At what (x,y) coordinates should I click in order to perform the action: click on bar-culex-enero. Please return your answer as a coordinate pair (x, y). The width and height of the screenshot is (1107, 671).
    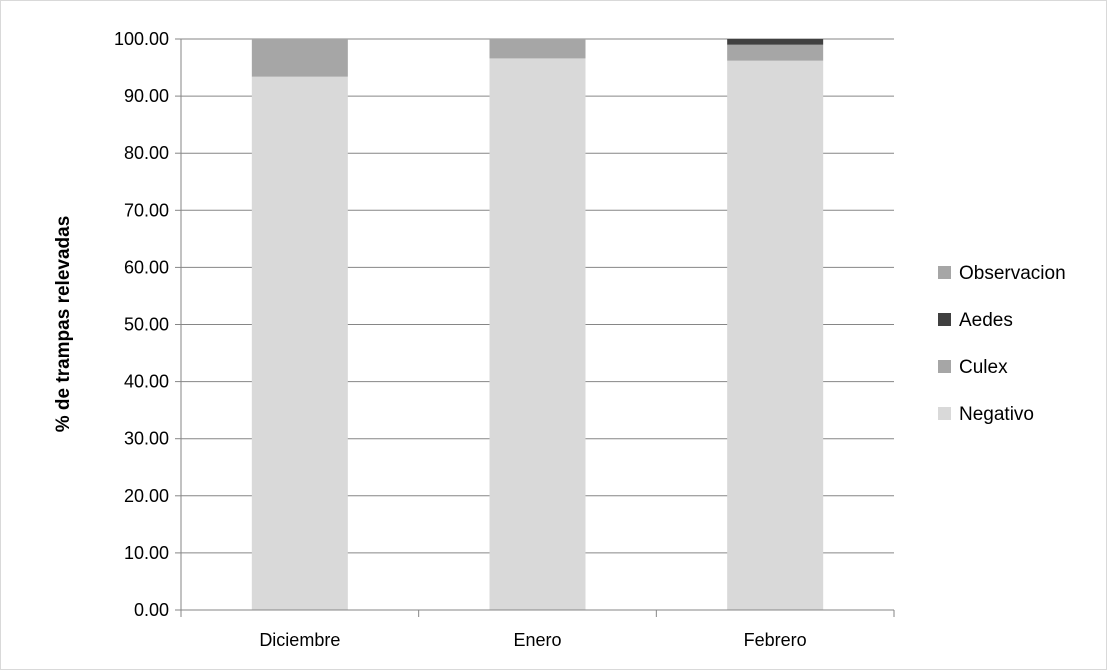
    Looking at the image, I should click on (537, 49).